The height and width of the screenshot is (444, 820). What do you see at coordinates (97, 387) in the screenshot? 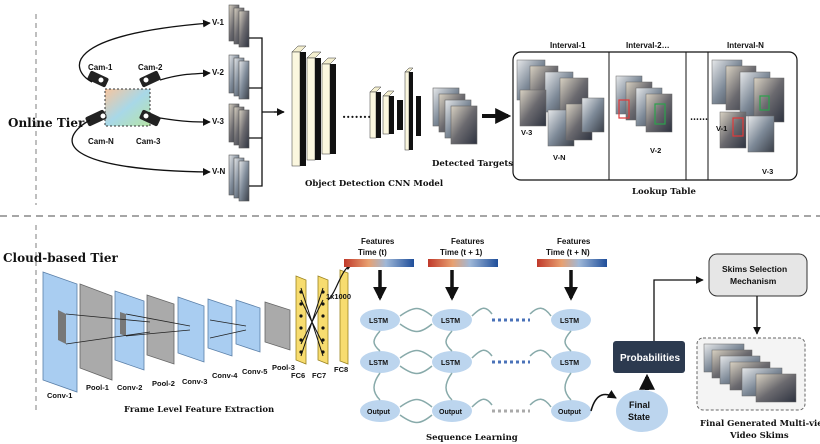
I see `layer-label: Pool-1` at bounding box center [97, 387].